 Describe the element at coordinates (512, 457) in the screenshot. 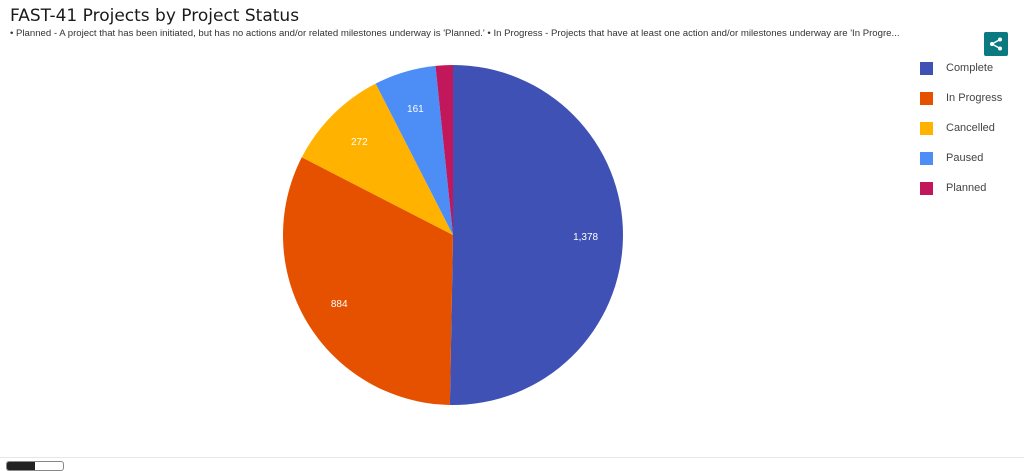

I see `footer-divider` at that location.